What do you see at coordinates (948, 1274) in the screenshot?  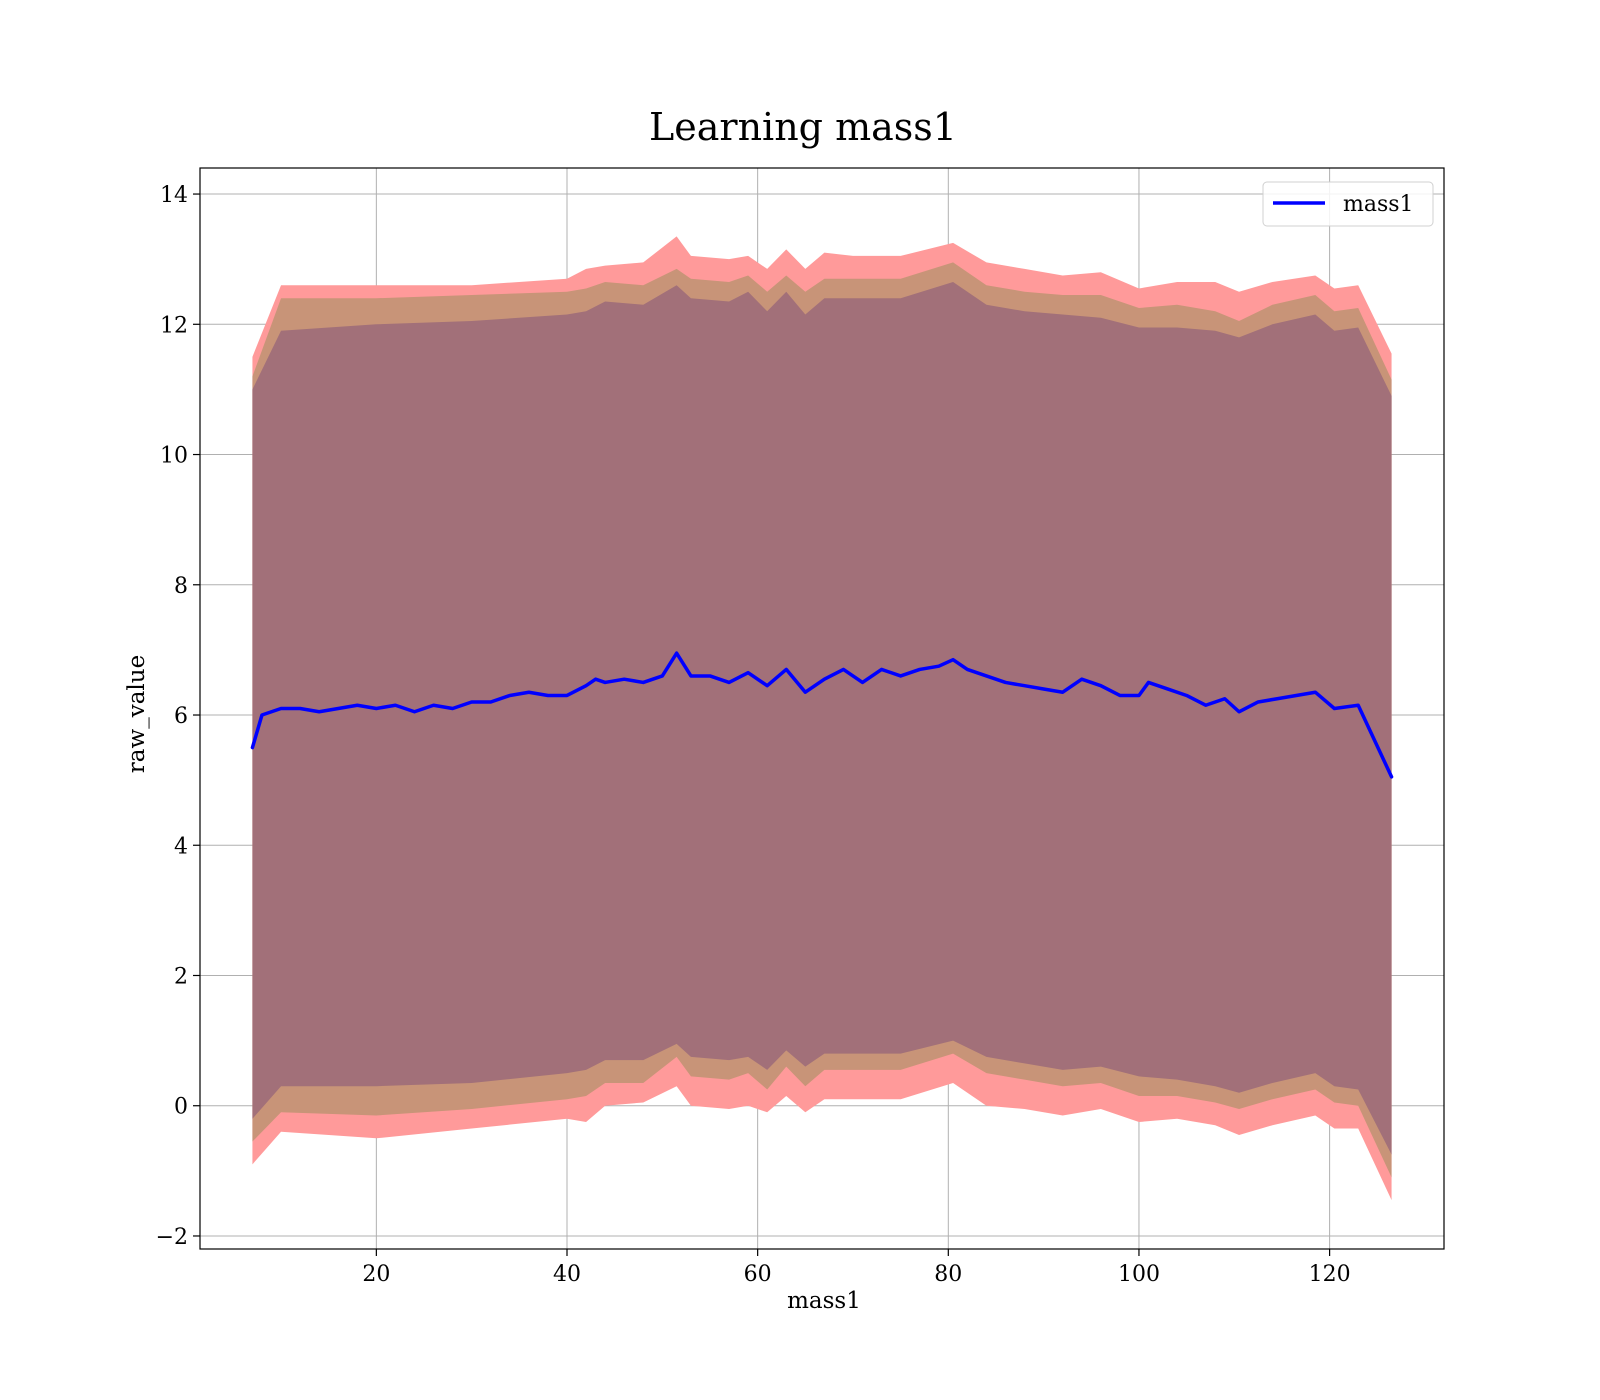 I see `x-tick-label: 80` at bounding box center [948, 1274].